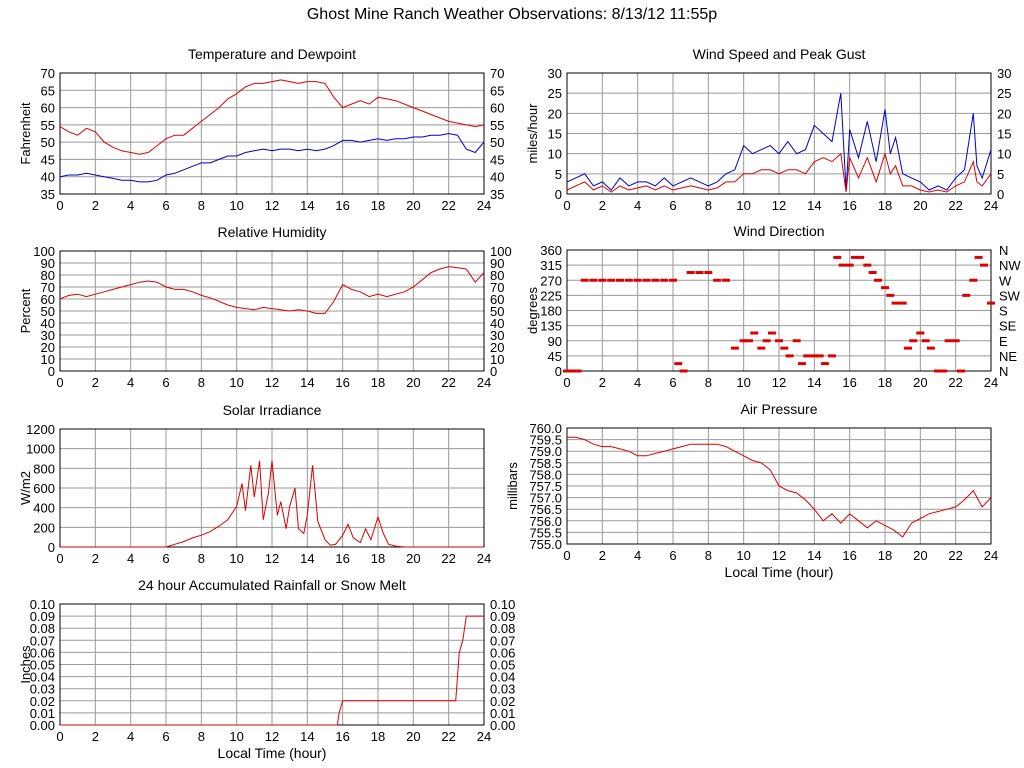  I want to click on y-tick-label-right: 5, so click(1000, 174).